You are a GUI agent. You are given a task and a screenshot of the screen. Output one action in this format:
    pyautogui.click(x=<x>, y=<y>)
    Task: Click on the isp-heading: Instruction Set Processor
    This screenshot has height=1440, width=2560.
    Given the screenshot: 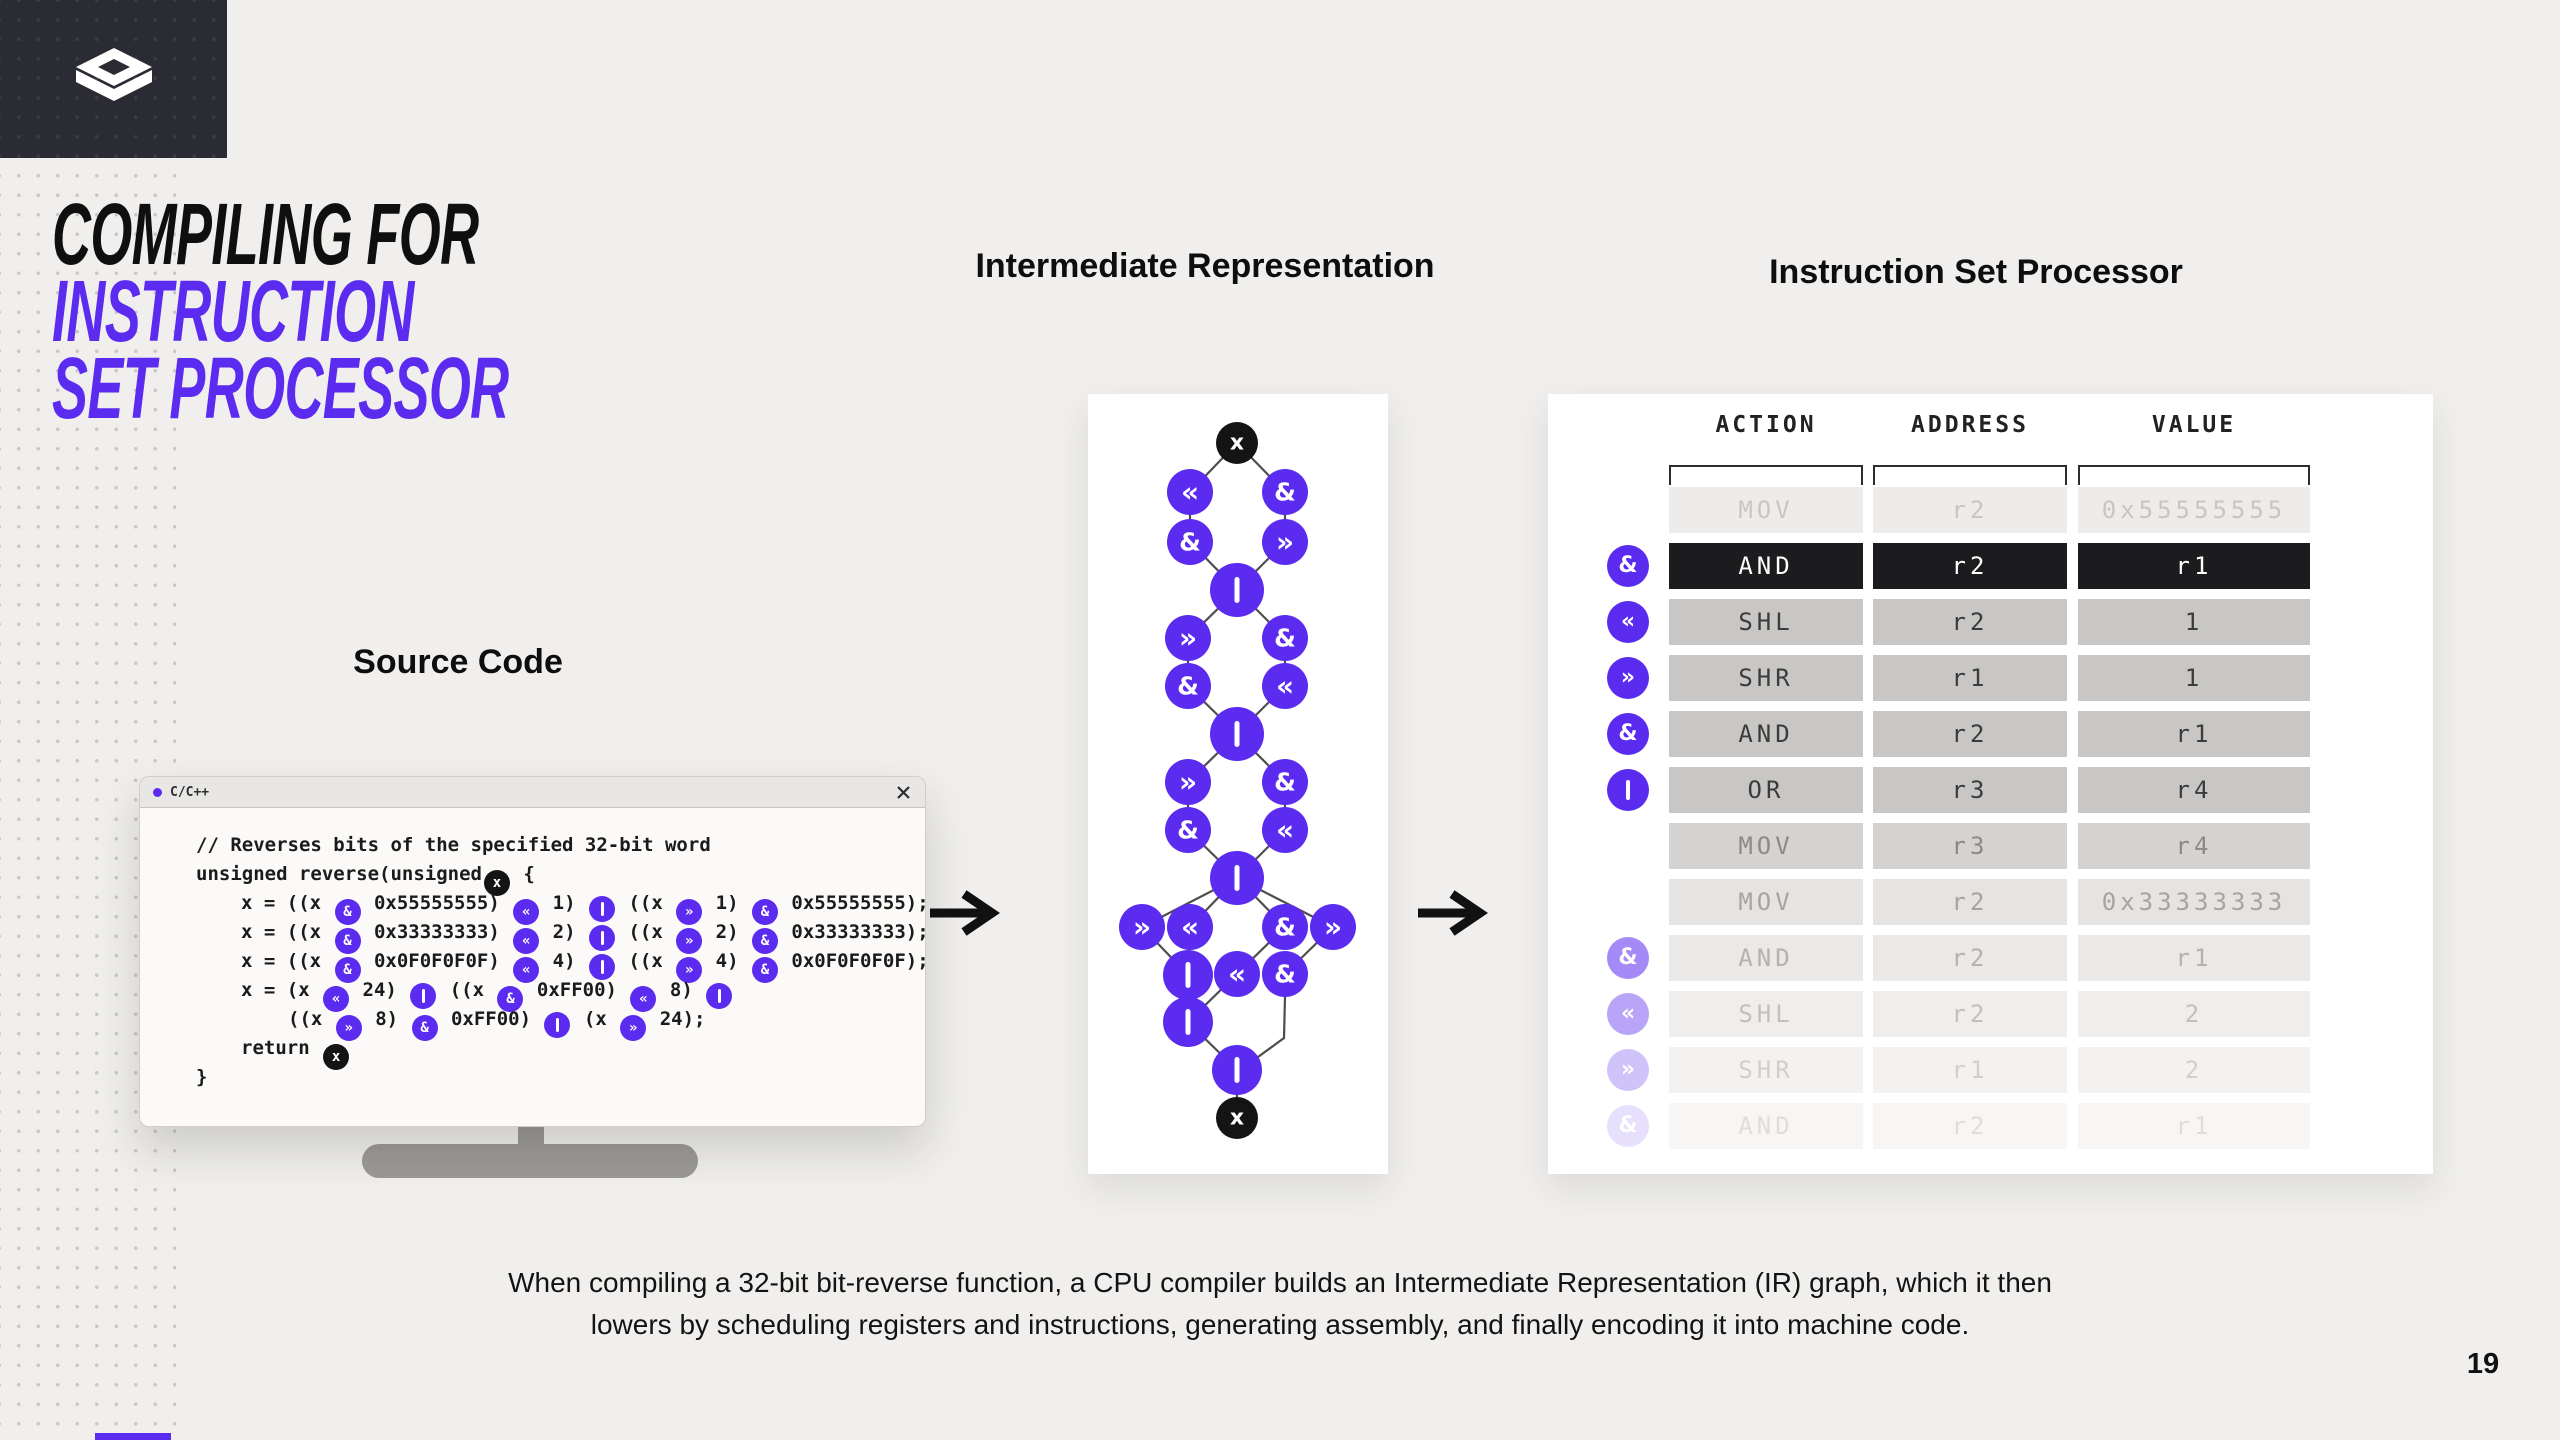 What is the action you would take?
    pyautogui.click(x=1976, y=272)
    